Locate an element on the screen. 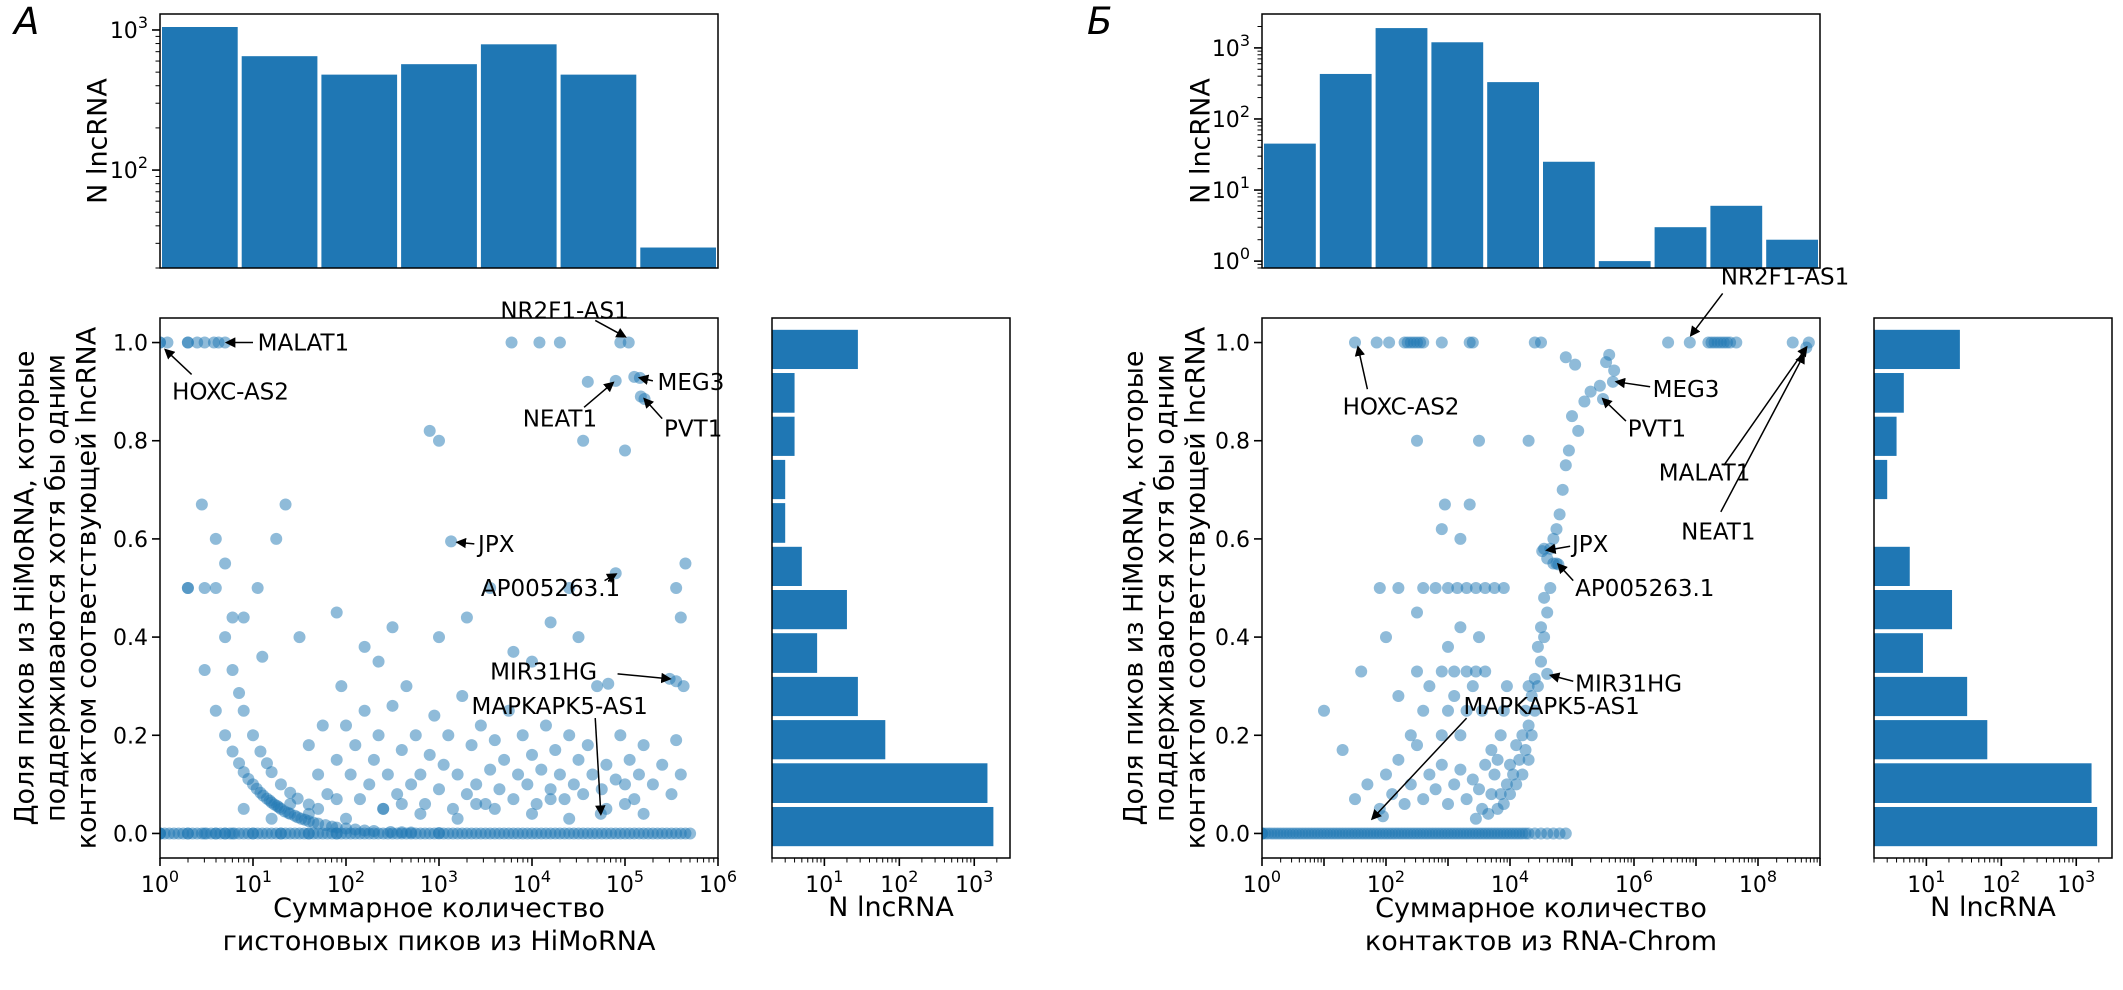 The image size is (2123, 990). panel-b-right-hist-xlabel: N lncRNA is located at coordinates (1993, 907).